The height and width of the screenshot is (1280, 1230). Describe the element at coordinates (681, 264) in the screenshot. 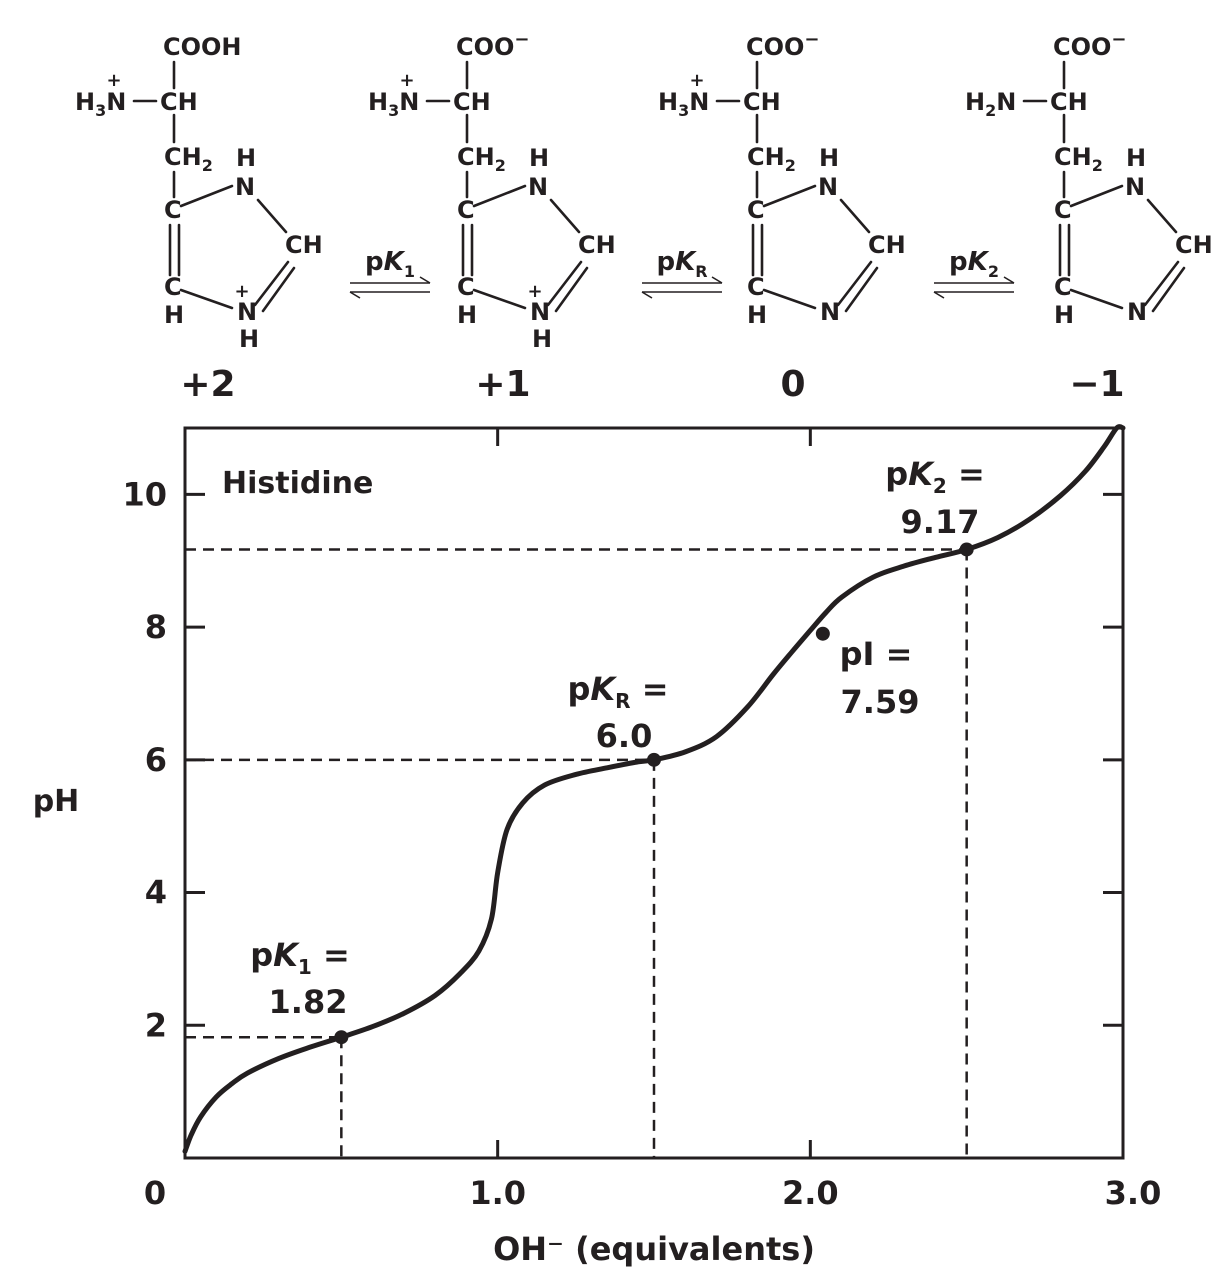

I see `equilibrium-label: pKR` at that location.